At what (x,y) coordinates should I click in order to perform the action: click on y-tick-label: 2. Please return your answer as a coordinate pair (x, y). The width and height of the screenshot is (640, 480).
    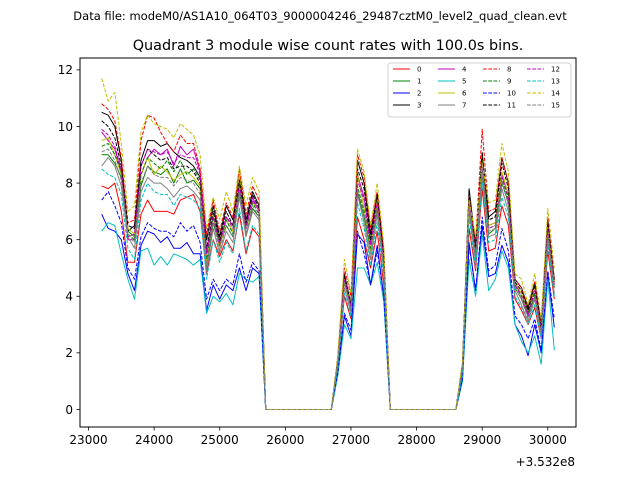
    Looking at the image, I should click on (69, 353).